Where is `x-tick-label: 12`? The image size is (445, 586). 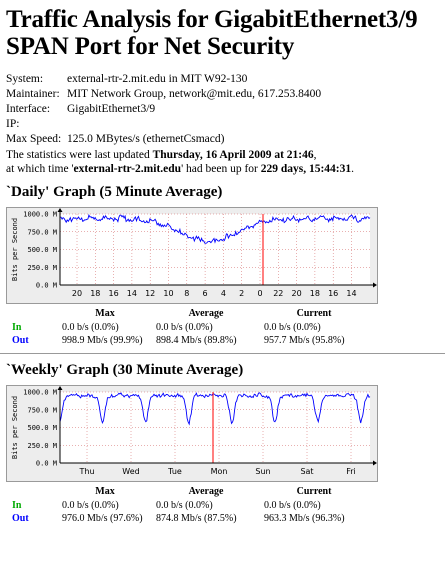
x-tick-label: 12 is located at coordinates (150, 293).